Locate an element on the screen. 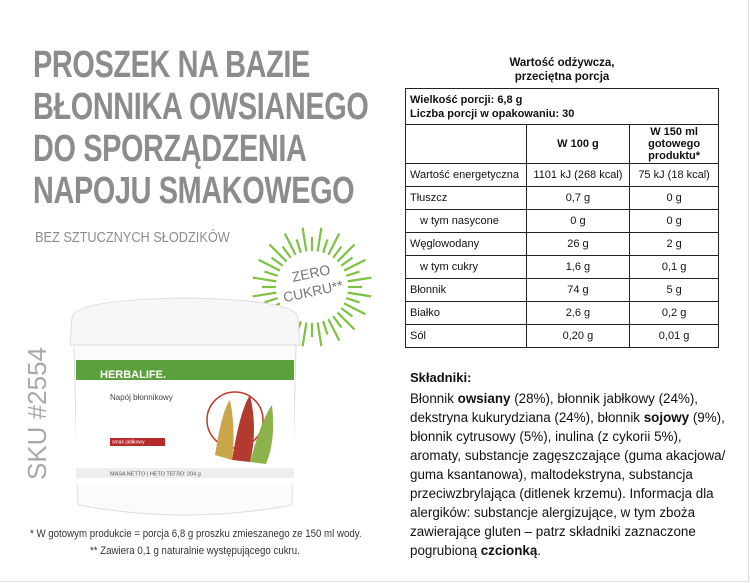  serving-line: Liczba porcji w opakowaniu: 30 is located at coordinates (492, 113).